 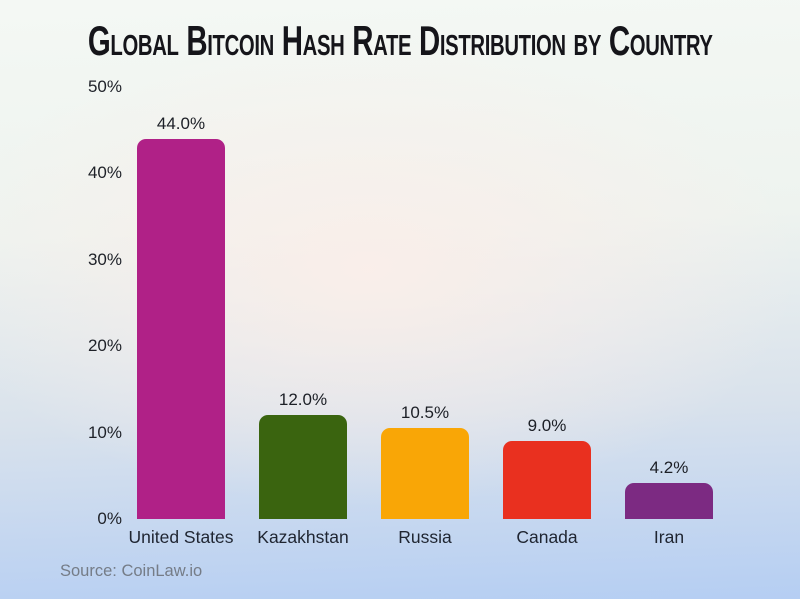 What do you see at coordinates (669, 303) in the screenshot?
I see `bar-slot: 4.2%` at bounding box center [669, 303].